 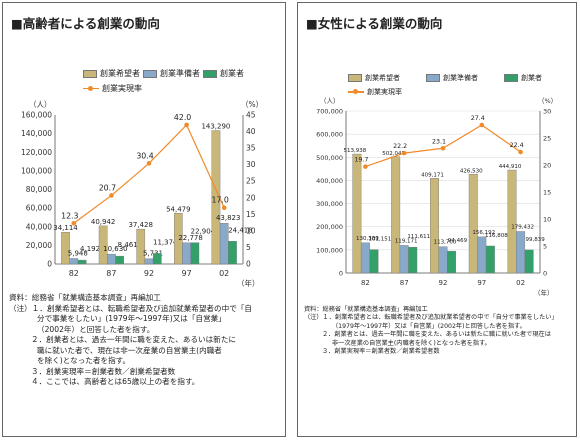 I want to click on legend-founder-swatch, so click(x=511, y=78).